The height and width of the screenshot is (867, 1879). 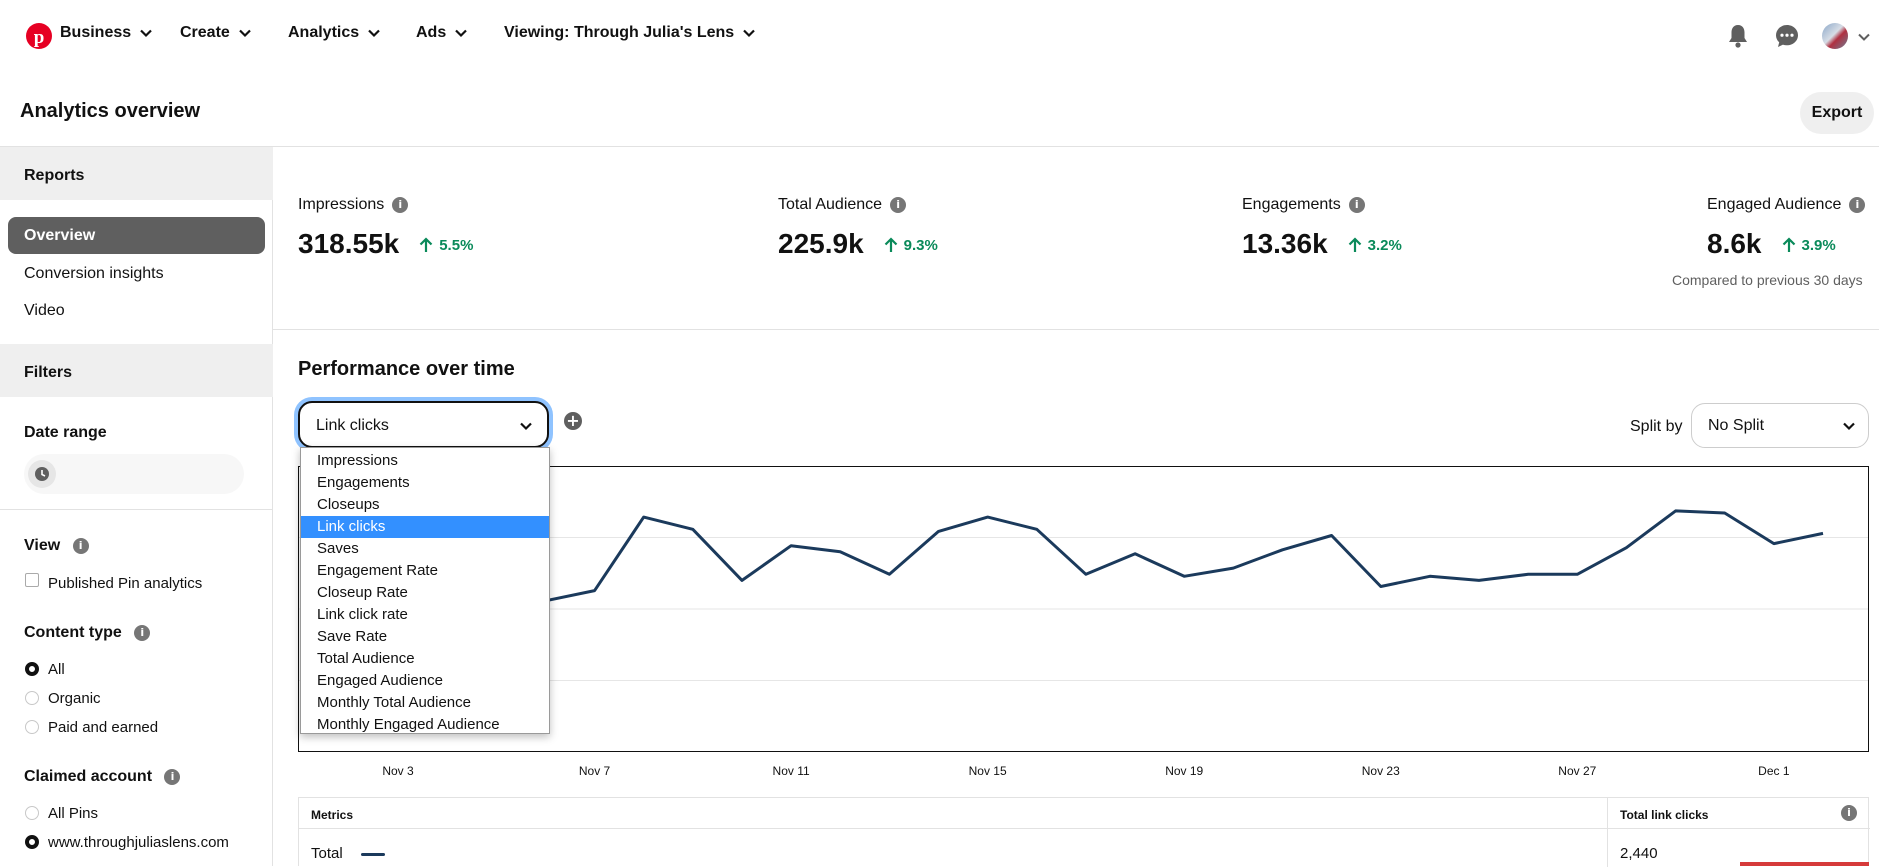 What do you see at coordinates (32, 727) in the screenshot?
I see `content-type-paid-radio` at bounding box center [32, 727].